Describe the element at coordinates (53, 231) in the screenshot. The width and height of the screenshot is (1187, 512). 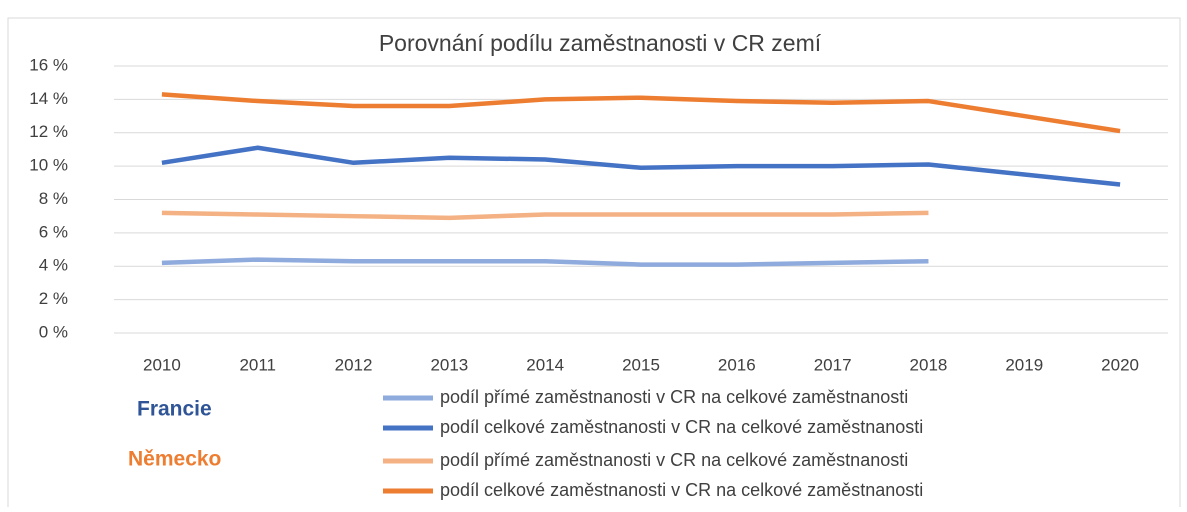
I see `y-tick-label: 6 %` at that location.